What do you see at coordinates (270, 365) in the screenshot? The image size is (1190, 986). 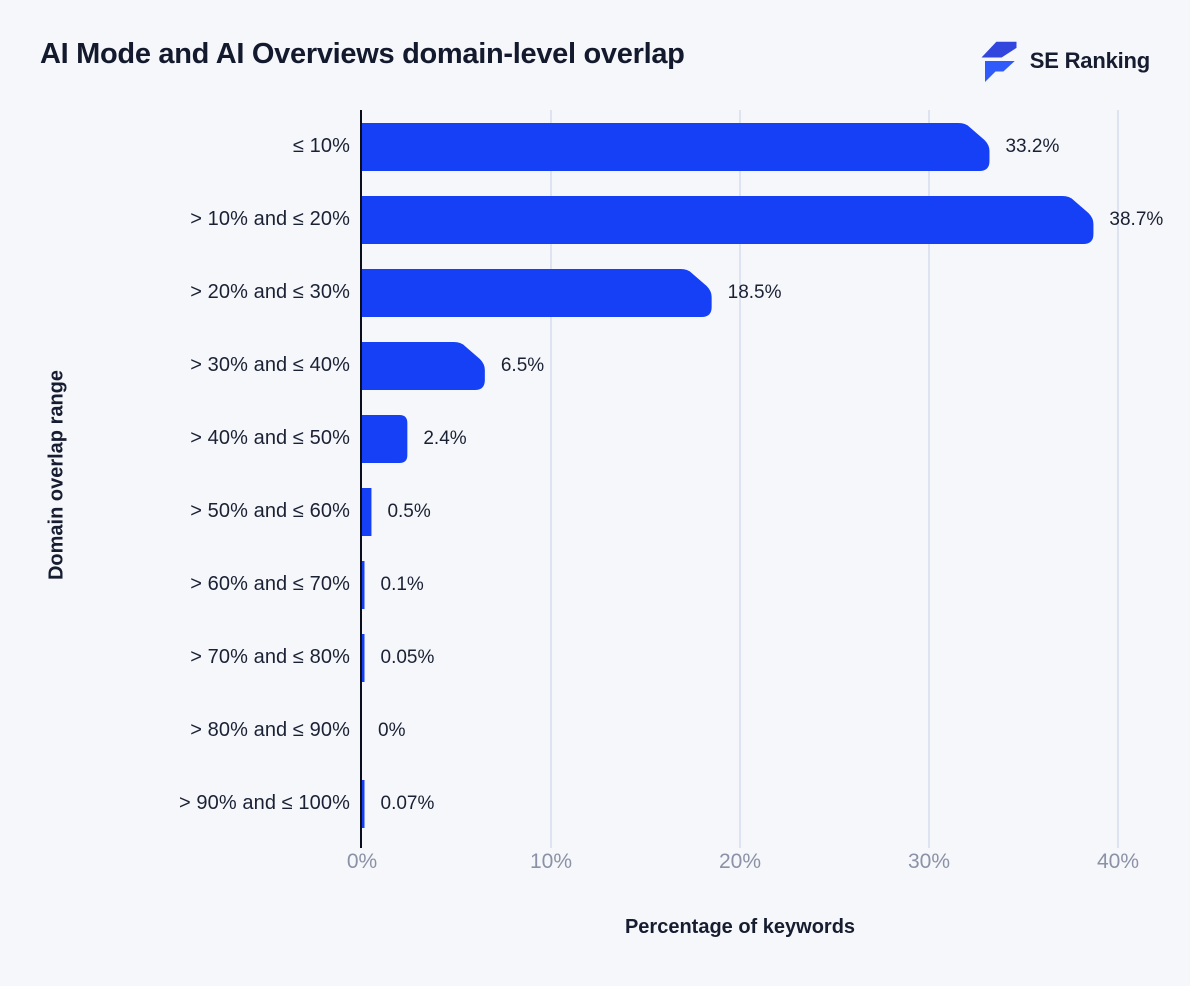 I see `category-label: > 30% and ≤ 40%` at bounding box center [270, 365].